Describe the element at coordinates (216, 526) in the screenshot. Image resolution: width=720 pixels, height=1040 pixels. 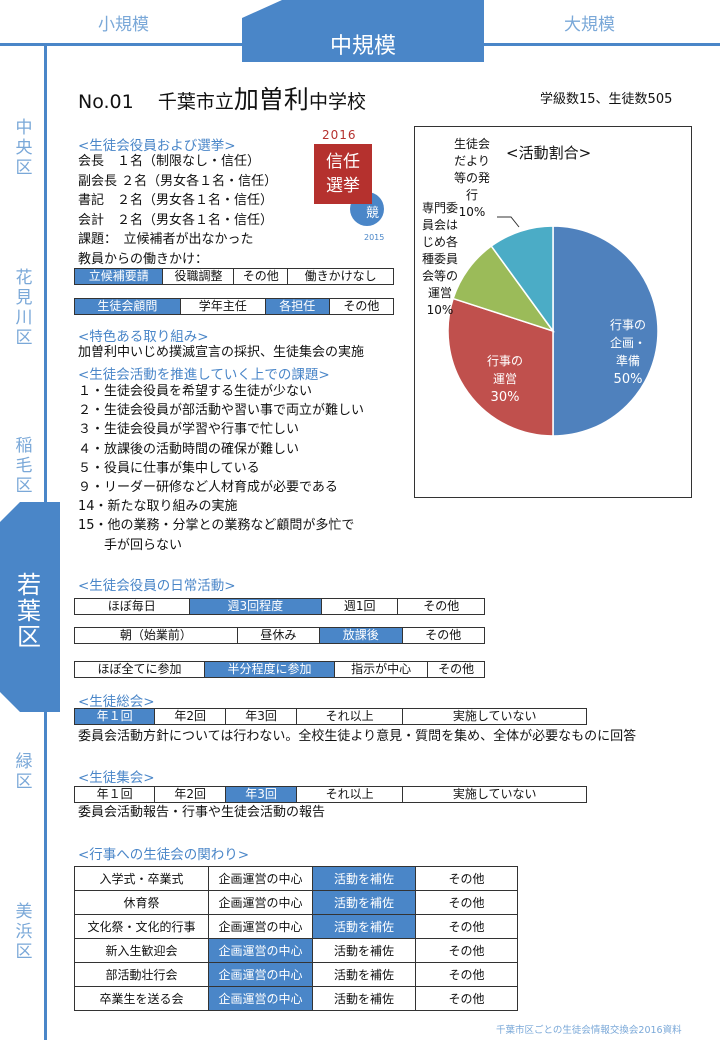
I see `issue-item: 15・他の業務・分掌との業務など顧問が多忙で` at that location.